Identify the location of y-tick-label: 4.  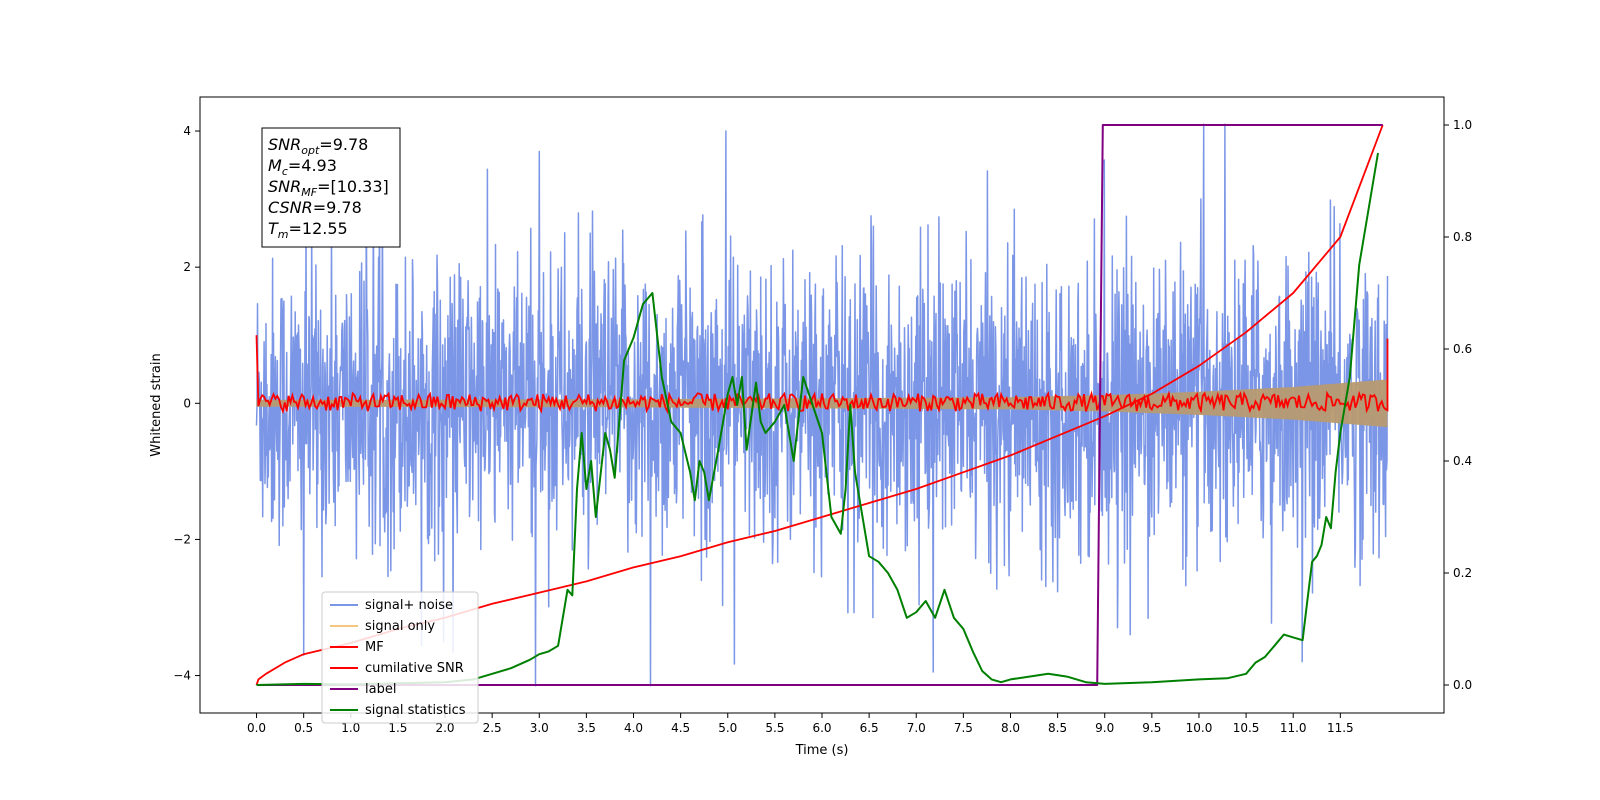
(187, 131).